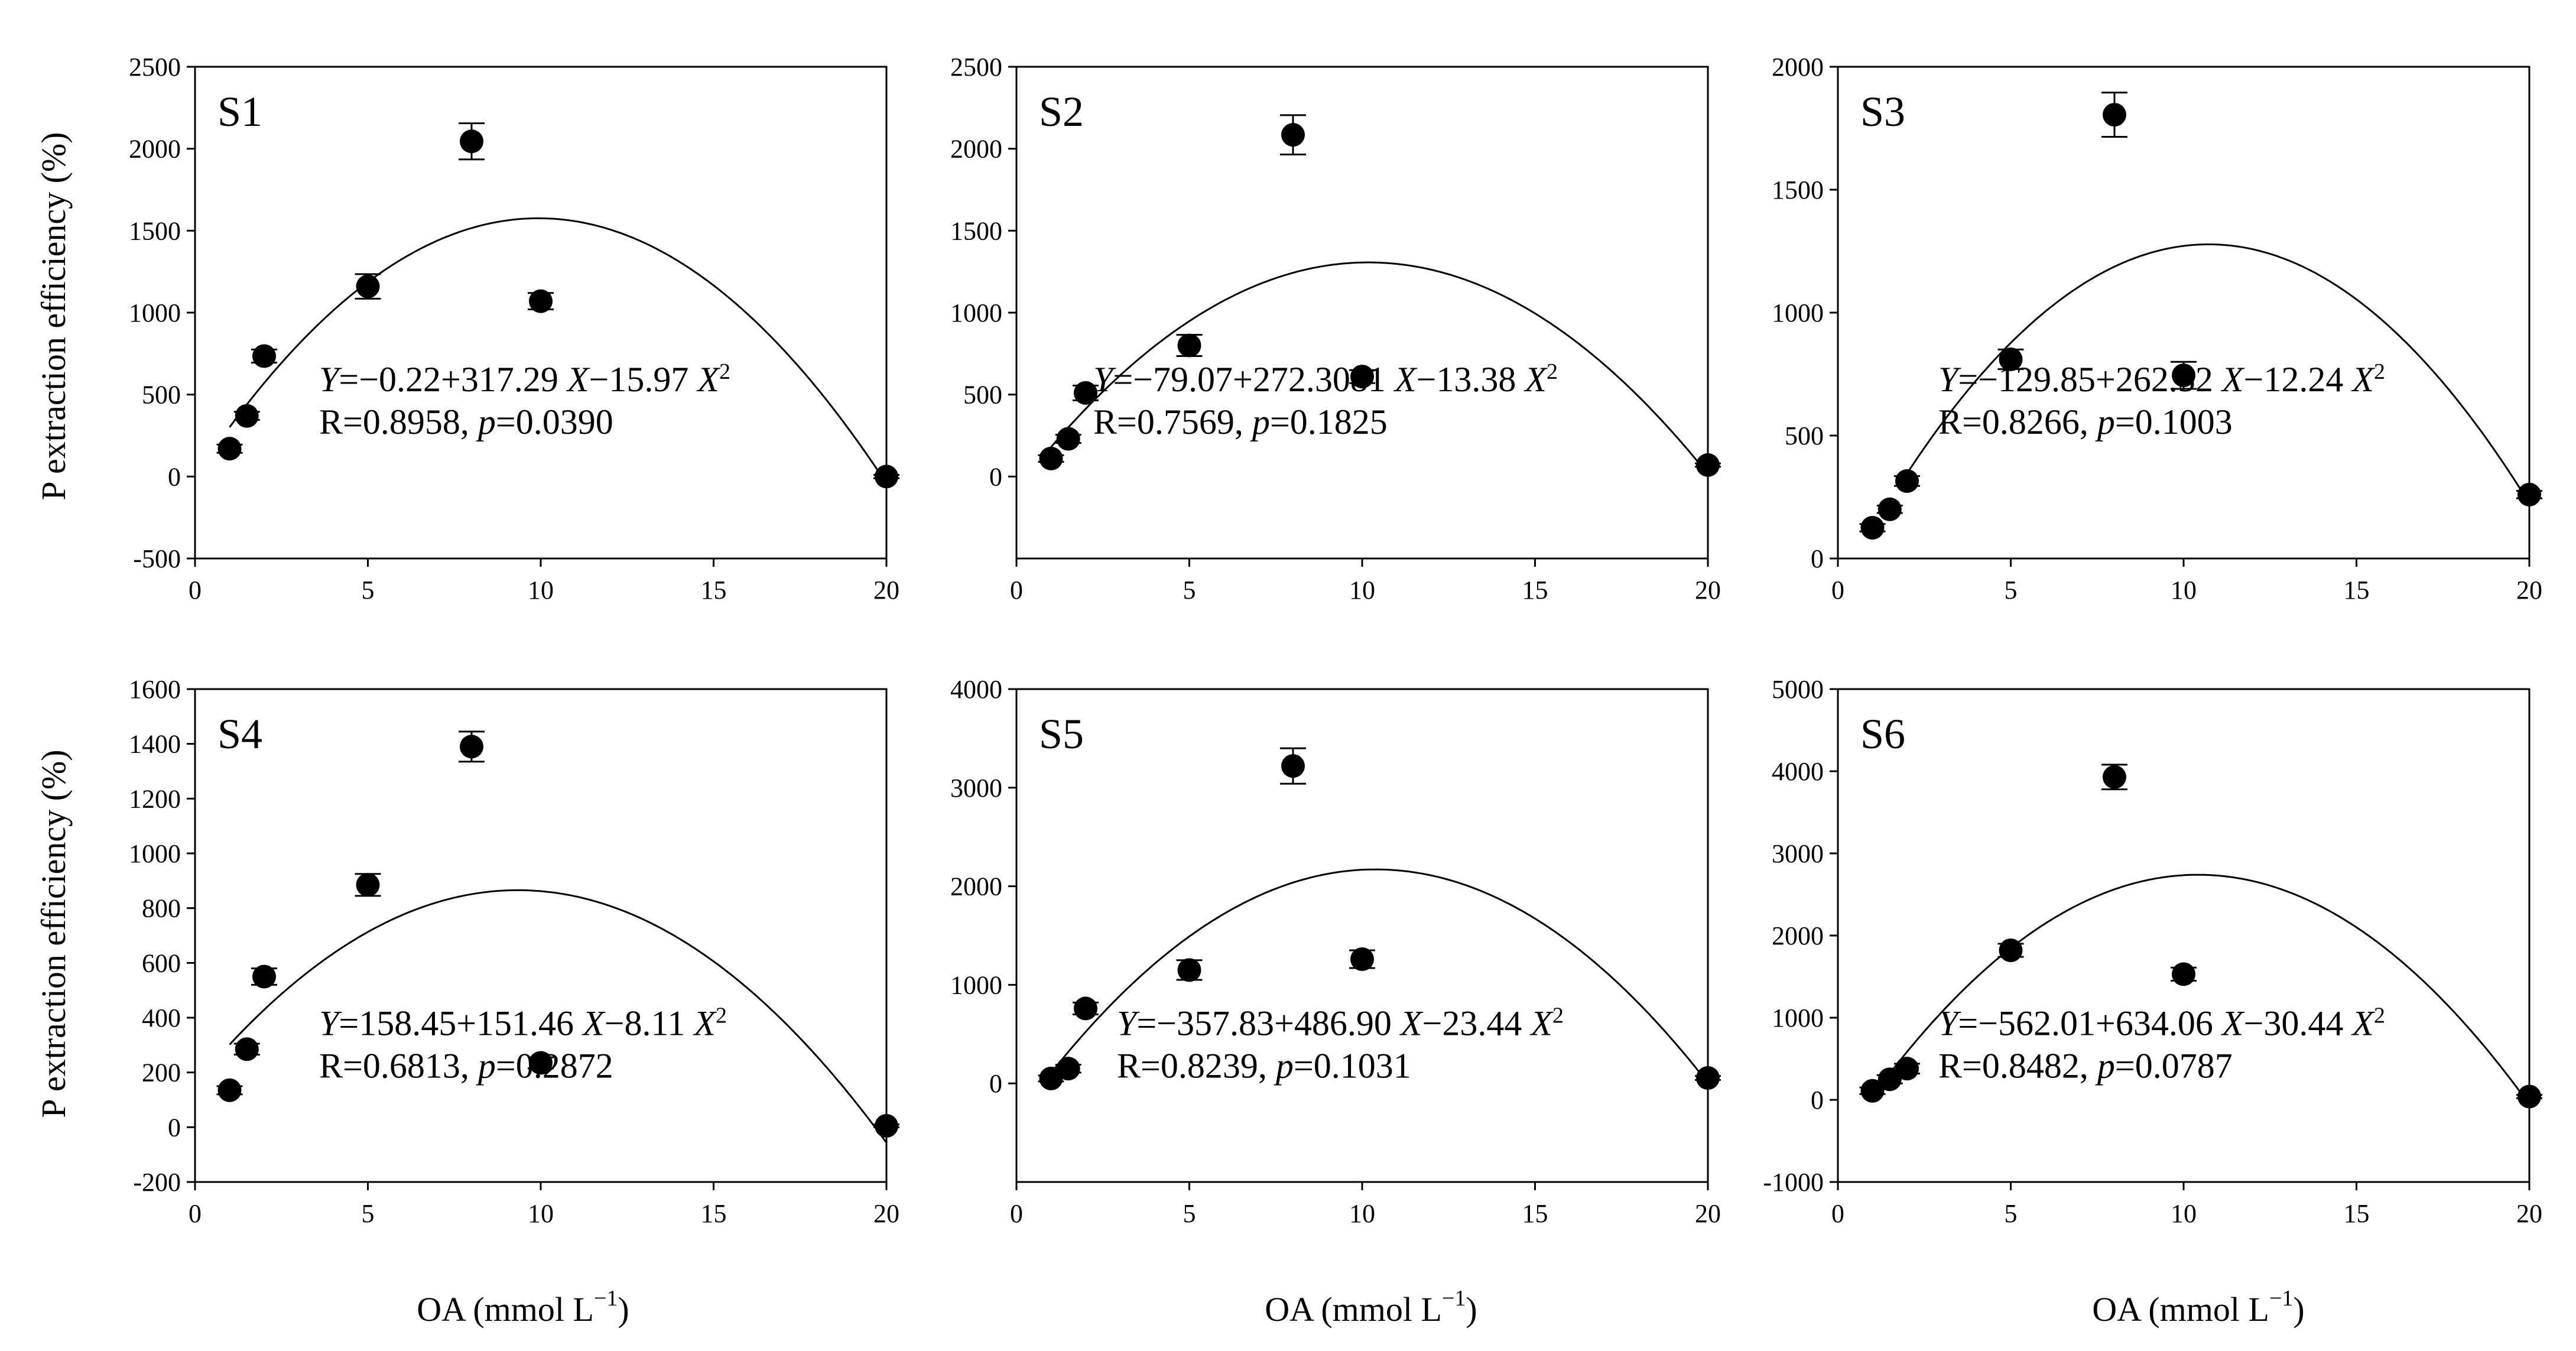 The width and height of the screenshot is (2576, 1351). What do you see at coordinates (1793, 1182) in the screenshot?
I see `y-tick-label: -1000` at bounding box center [1793, 1182].